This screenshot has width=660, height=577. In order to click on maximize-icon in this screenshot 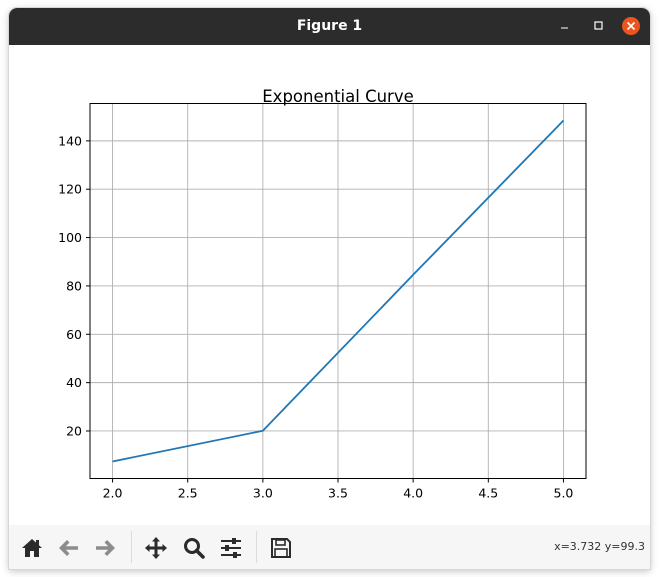, I will do `click(598, 25)`.